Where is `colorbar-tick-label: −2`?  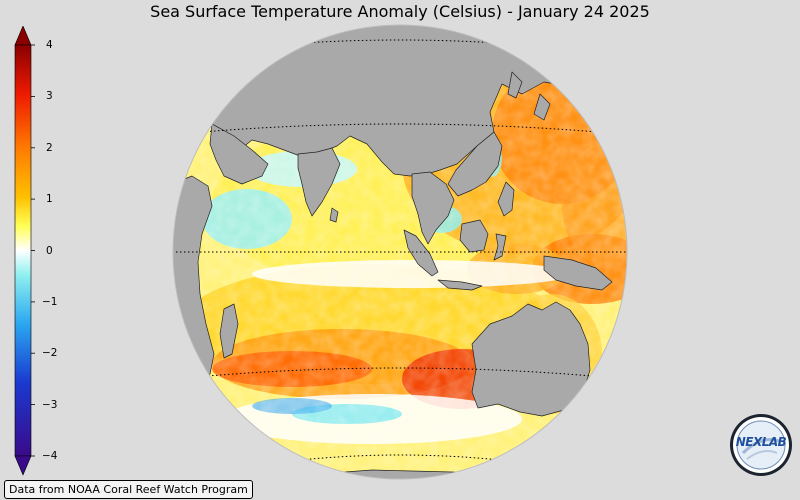
colorbar-tick-label: −2 is located at coordinates (50, 353).